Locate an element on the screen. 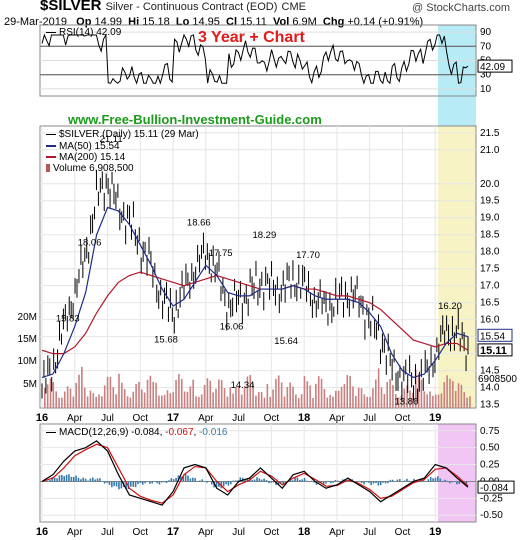 The image size is (520, 540). price-legend: $SILVER (Daily) 15.11 (29 Mar) is located at coordinates (122, 134).